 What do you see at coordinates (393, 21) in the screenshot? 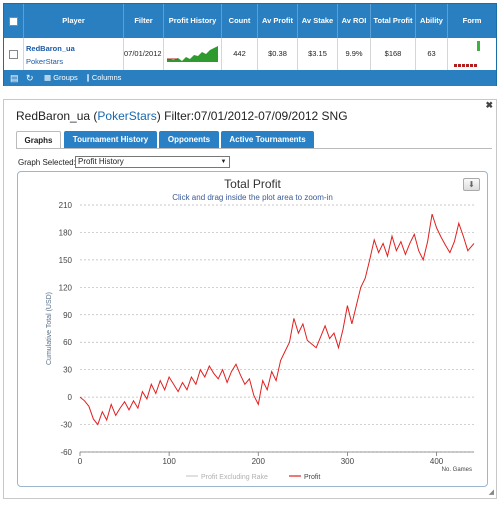
I see `col-header-total-profit: Total Profit` at bounding box center [393, 21].